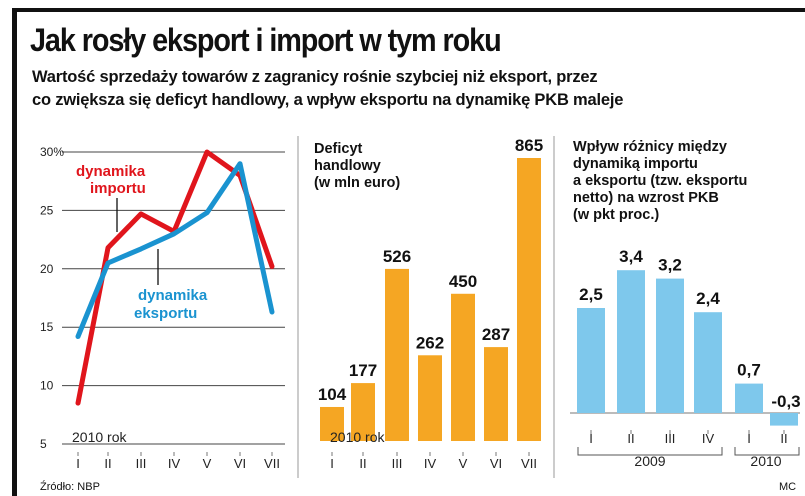  I want to click on deficit-value-label: 262, so click(430, 342).